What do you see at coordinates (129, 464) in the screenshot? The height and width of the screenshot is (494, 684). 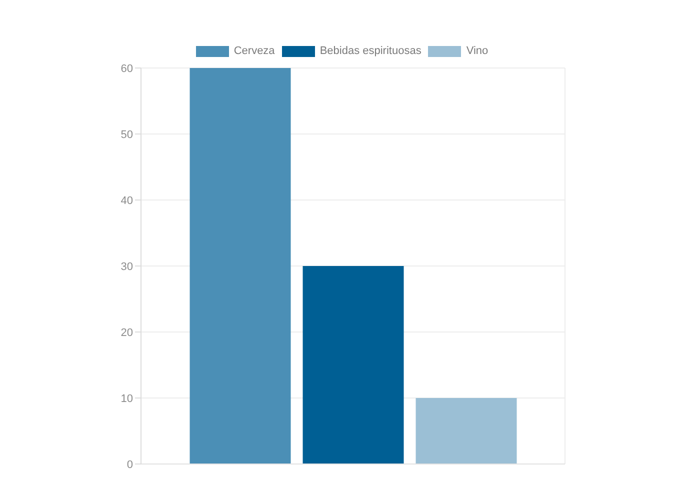 I see `y-tick-label: 0` at bounding box center [129, 464].